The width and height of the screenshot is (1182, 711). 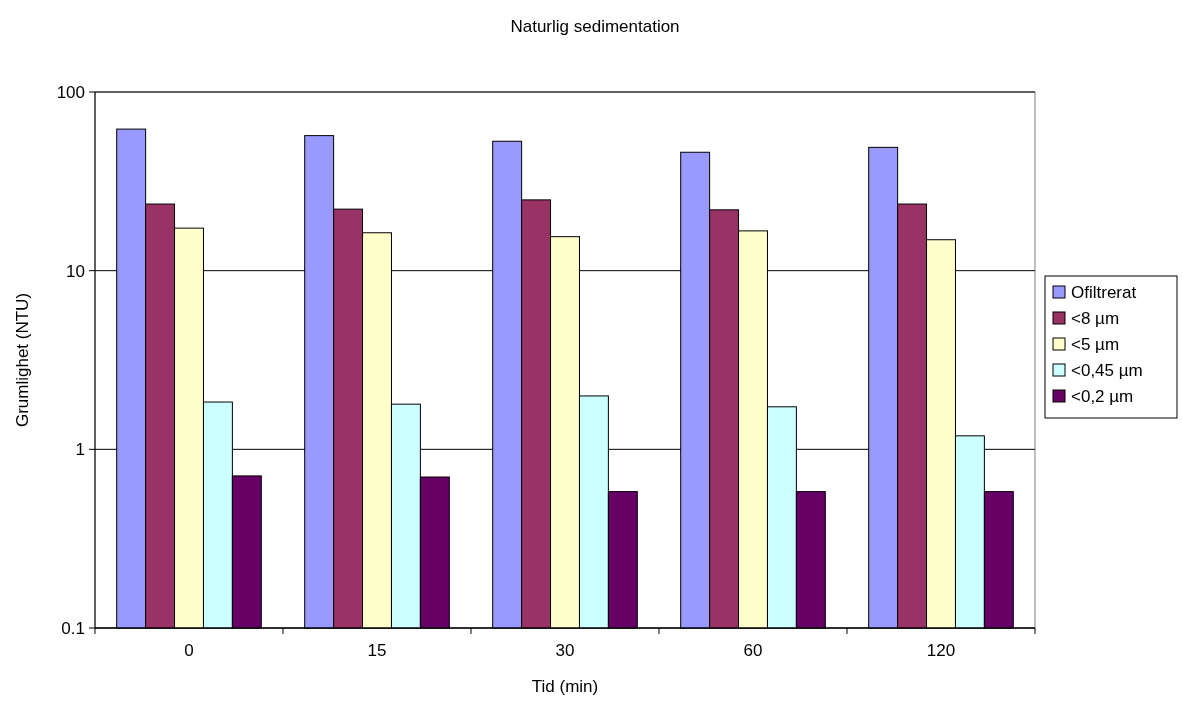 I want to click on legend-label: Ofiltrerat, so click(x=1104, y=292).